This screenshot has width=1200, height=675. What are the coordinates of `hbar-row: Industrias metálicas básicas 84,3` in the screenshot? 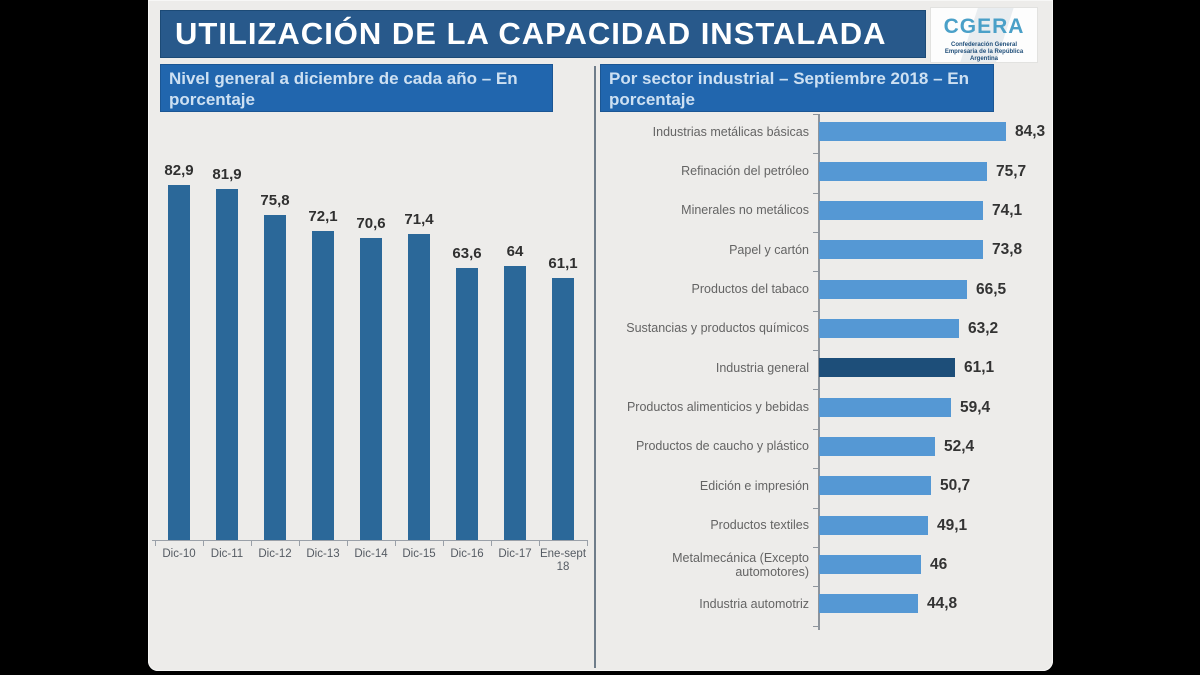 It's located at (825, 131).